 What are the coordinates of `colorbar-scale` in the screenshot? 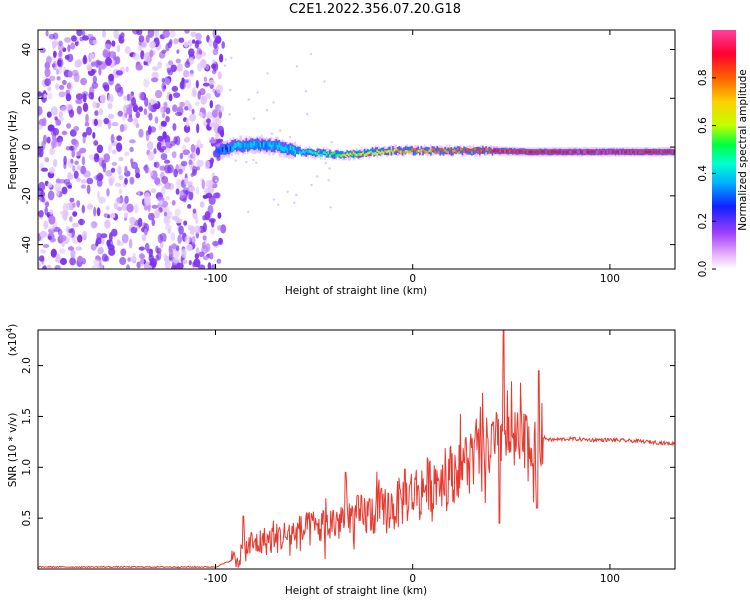 It's located at (724, 149).